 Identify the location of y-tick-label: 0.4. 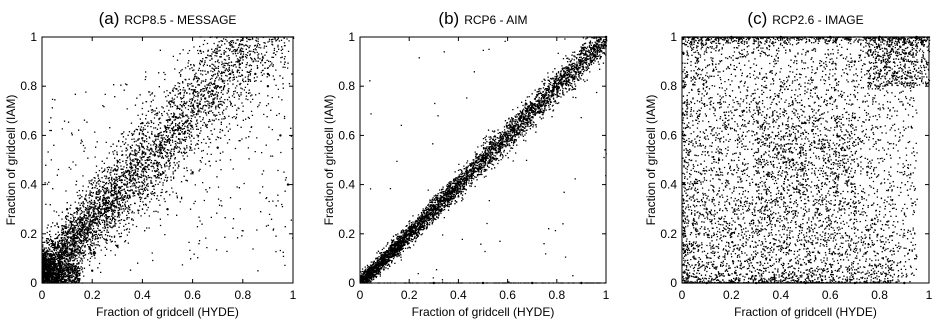
(346, 185).